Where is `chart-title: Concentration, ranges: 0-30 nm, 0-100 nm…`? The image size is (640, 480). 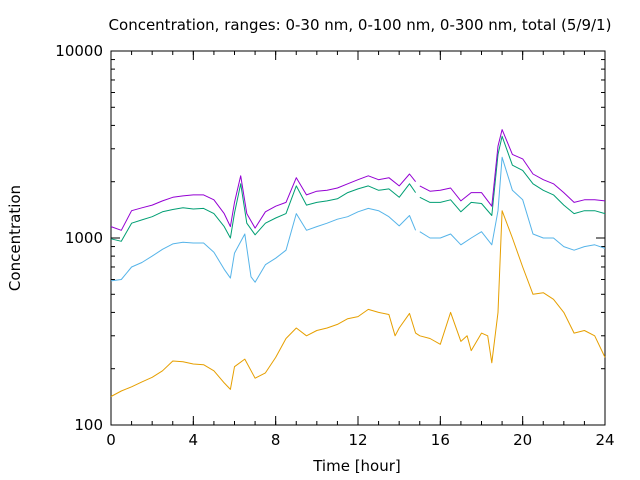 chart-title: Concentration, ranges: 0-30 nm, 0-100 nm… is located at coordinates (360, 25).